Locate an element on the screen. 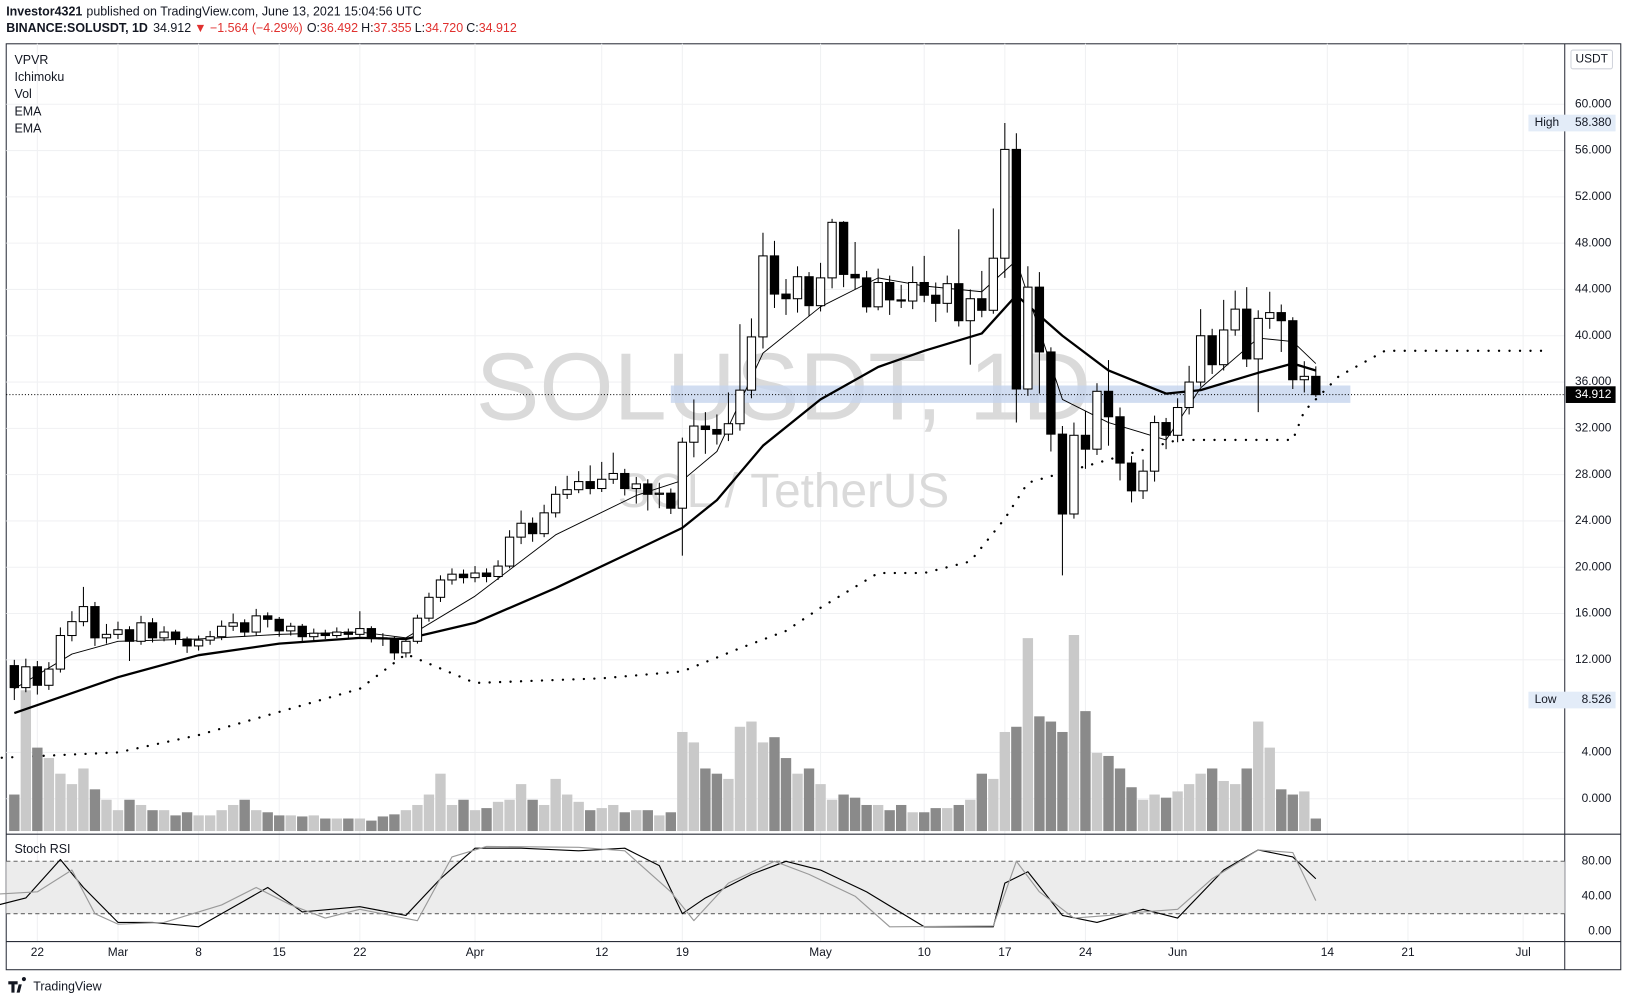  y-tick-label: 4.000 is located at coordinates (1597, 752).